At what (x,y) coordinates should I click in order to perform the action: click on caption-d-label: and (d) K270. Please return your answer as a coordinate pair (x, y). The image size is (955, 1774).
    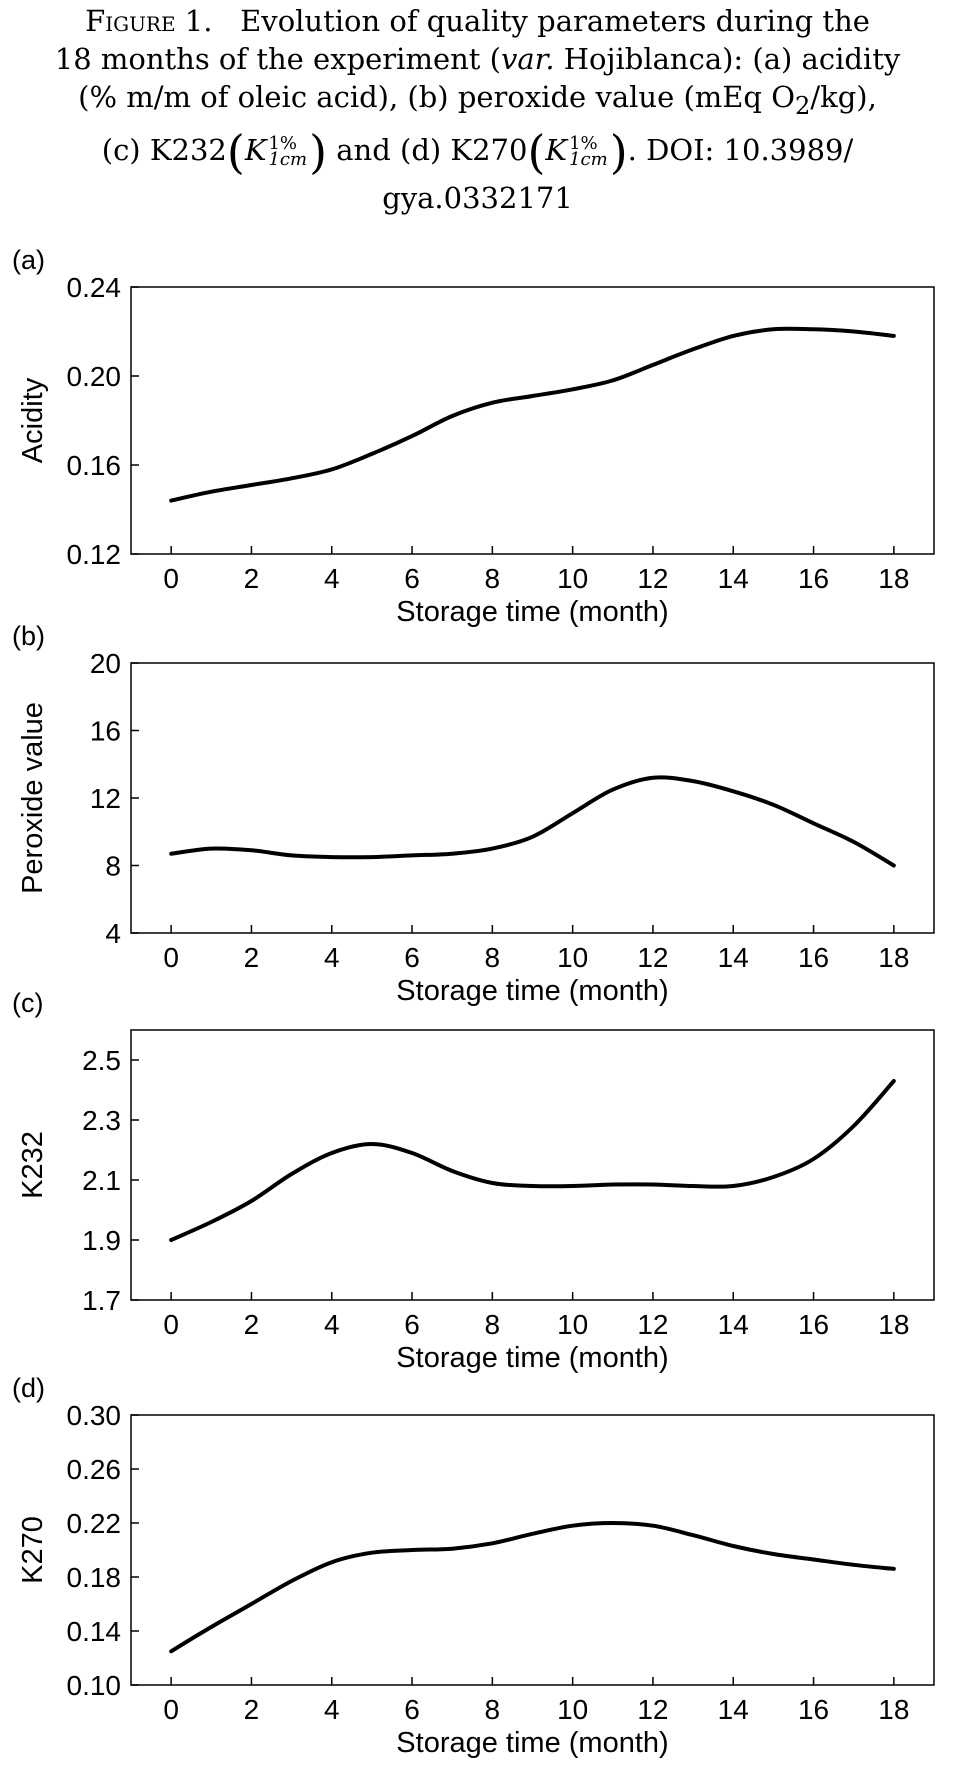
    Looking at the image, I should click on (432, 149).